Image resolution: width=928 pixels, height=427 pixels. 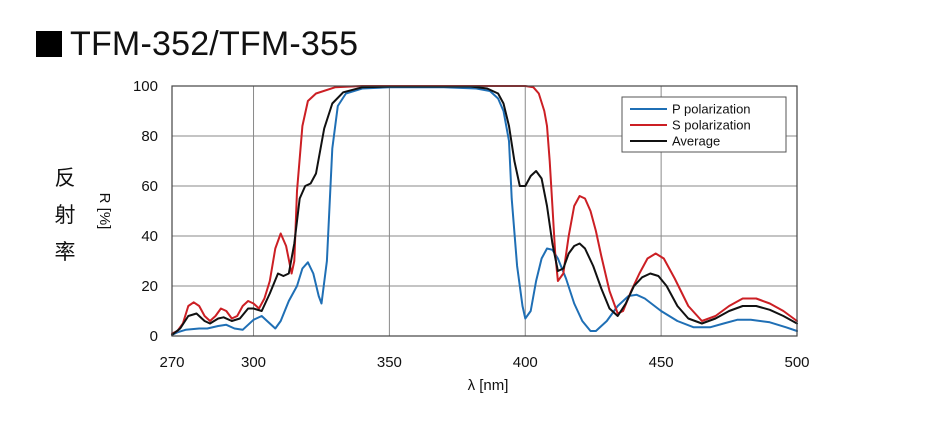 What do you see at coordinates (65, 178) in the screenshot?
I see `ylabel-jp-char: 反` at bounding box center [65, 178].